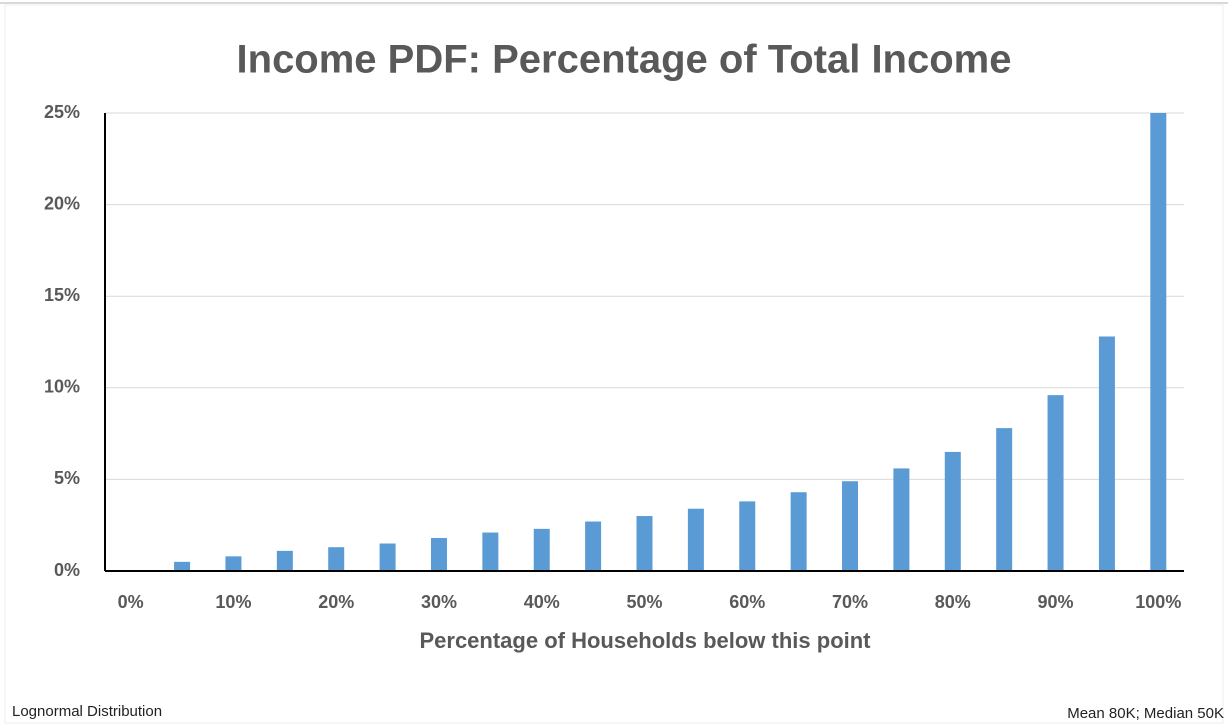 The image size is (1228, 725). I want to click on x-tick-label: 80%, so click(953, 602).